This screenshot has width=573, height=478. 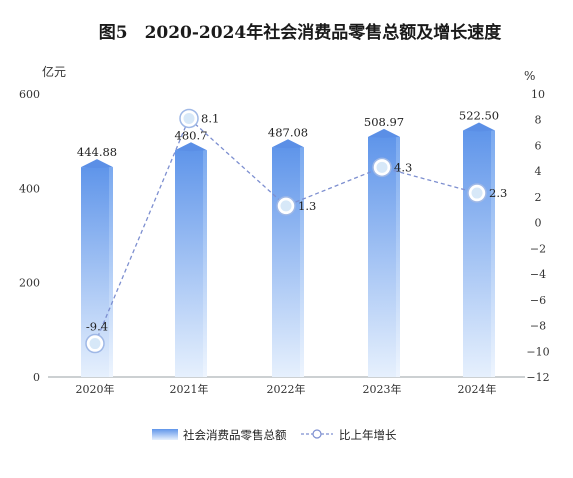 What do you see at coordinates (301, 32) in the screenshot?
I see `chart-title: 图5 2020-2024年社会消费品零售总额及增长速度` at bounding box center [301, 32].